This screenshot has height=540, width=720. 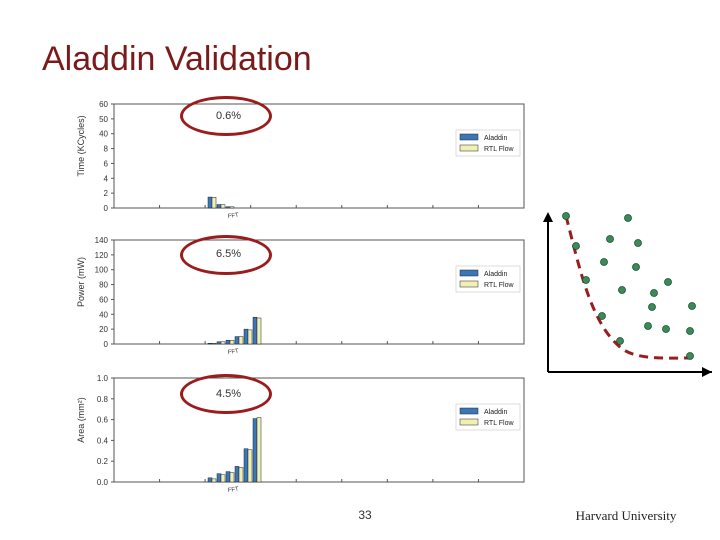 I want to click on y-tick-label: 8, so click(x=106, y=149).